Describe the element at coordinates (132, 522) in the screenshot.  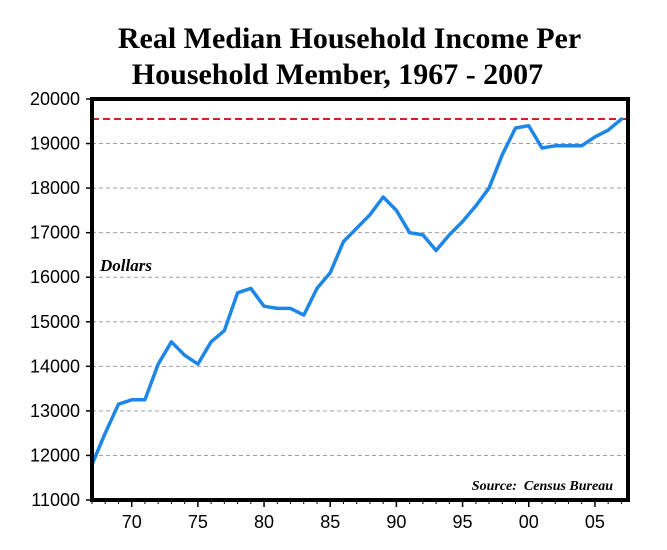
I see `x-tick-label: 70` at that location.